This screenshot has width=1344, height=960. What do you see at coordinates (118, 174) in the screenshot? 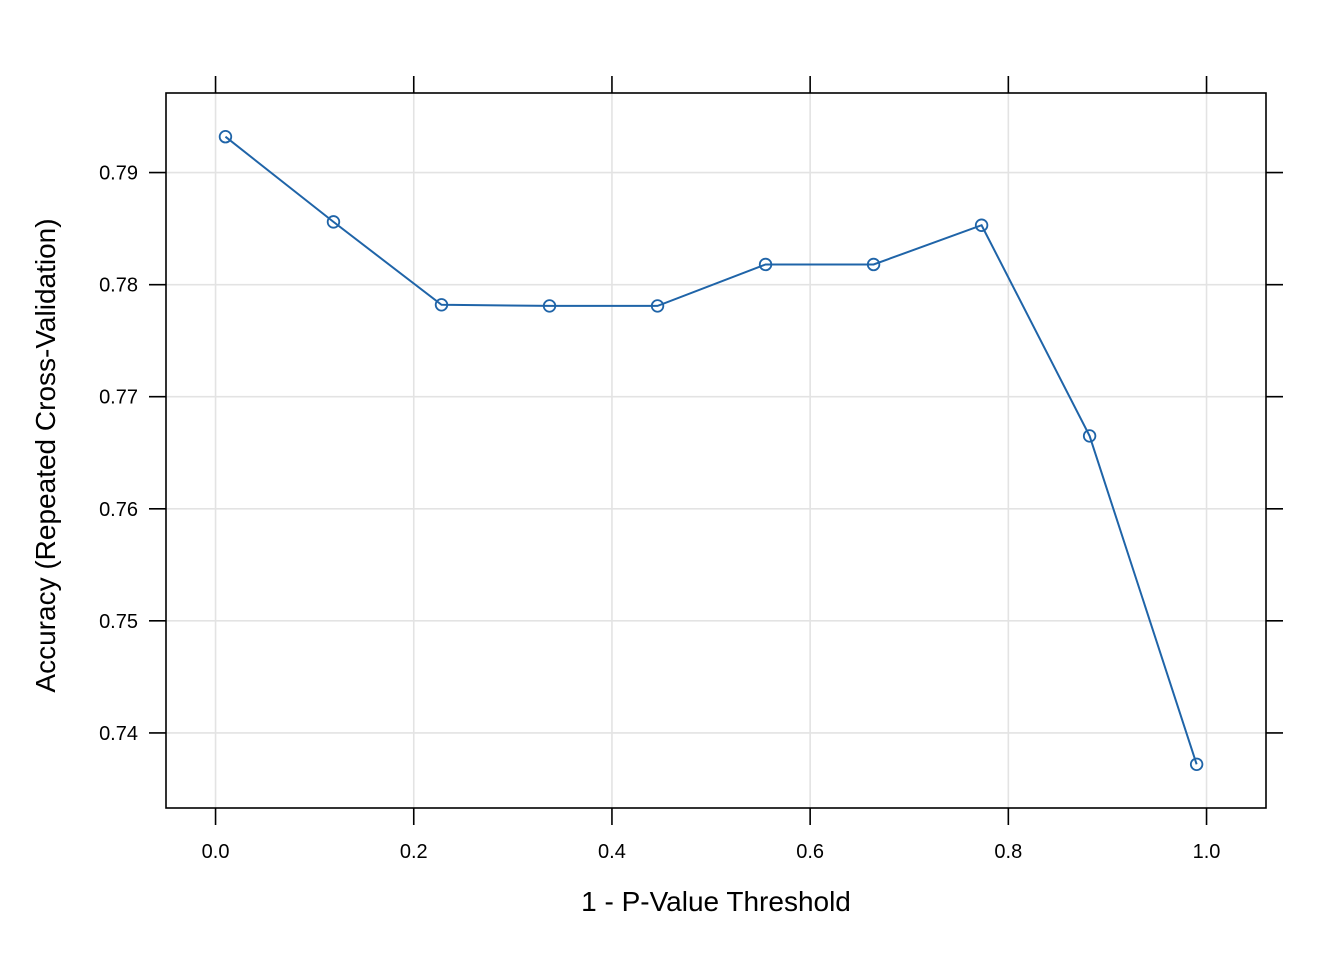
I see `y-tick-label: 0.79` at bounding box center [118, 174].